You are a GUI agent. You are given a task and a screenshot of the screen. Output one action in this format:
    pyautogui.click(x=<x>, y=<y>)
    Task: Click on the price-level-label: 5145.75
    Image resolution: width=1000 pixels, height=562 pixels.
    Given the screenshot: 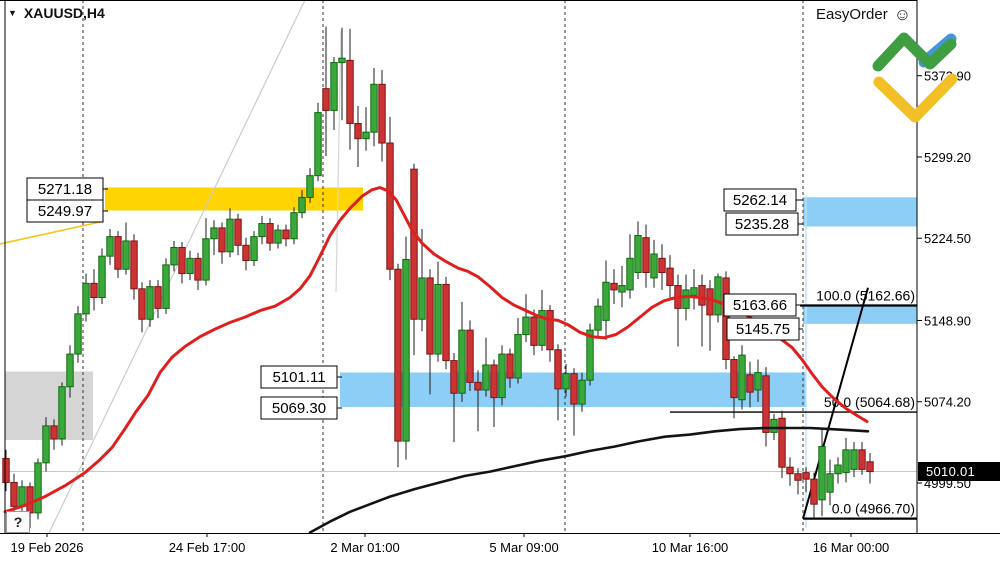 What is the action you would take?
    pyautogui.click(x=763, y=329)
    